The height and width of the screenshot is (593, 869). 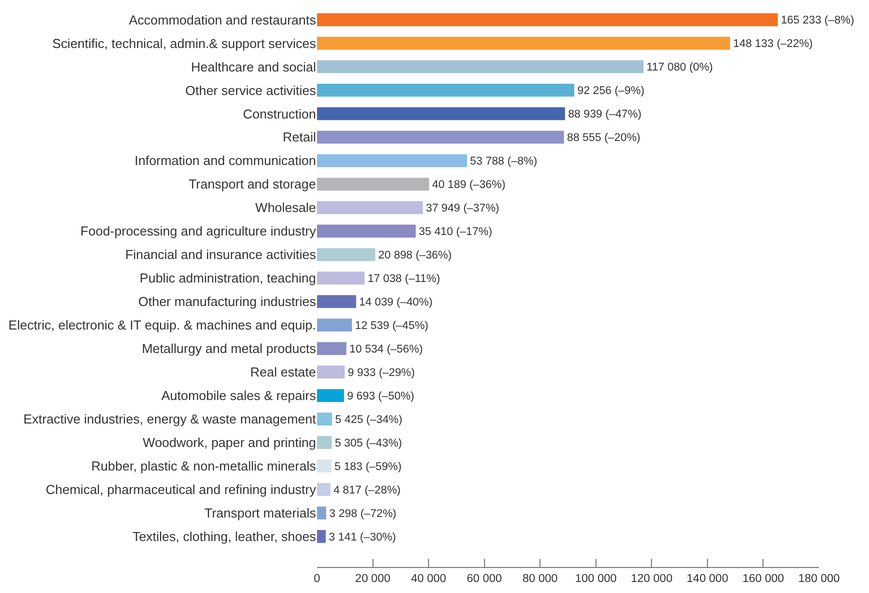 What do you see at coordinates (540, 578) in the screenshot?
I see `x-tick-label: 80 000` at bounding box center [540, 578].